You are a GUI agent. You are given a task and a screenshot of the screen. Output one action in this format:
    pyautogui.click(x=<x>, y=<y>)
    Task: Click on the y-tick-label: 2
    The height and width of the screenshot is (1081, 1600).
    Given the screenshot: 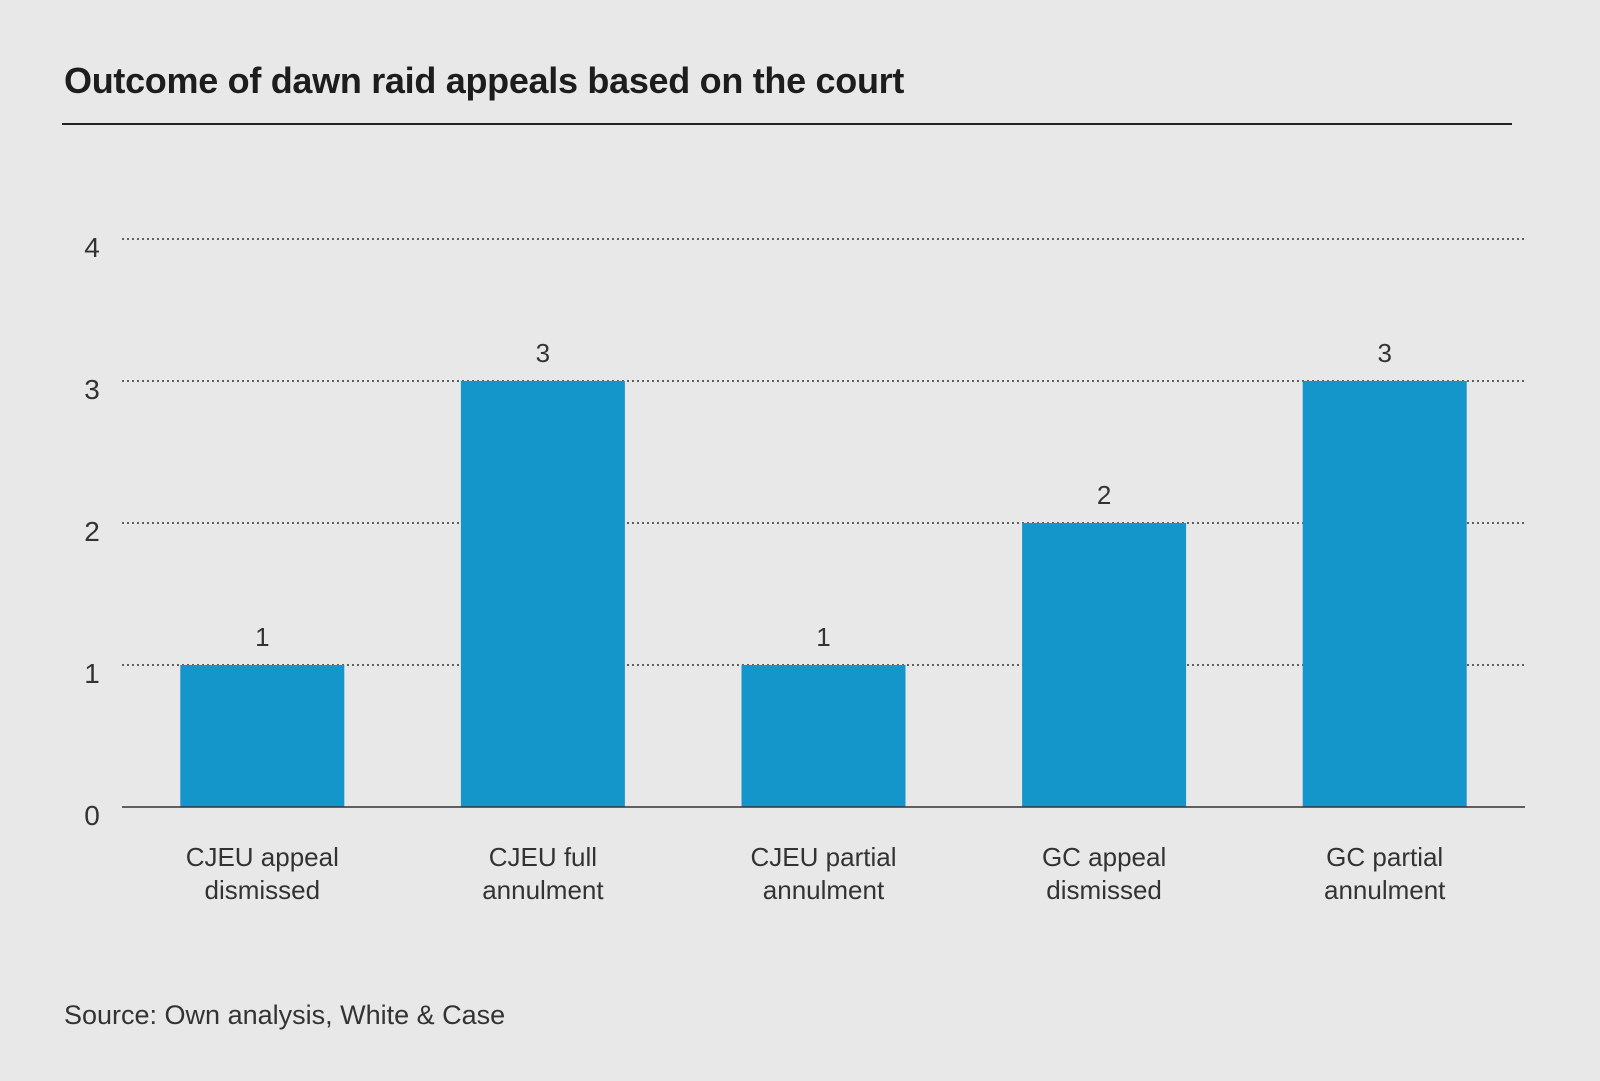 What is the action you would take?
    pyautogui.click(x=92, y=531)
    